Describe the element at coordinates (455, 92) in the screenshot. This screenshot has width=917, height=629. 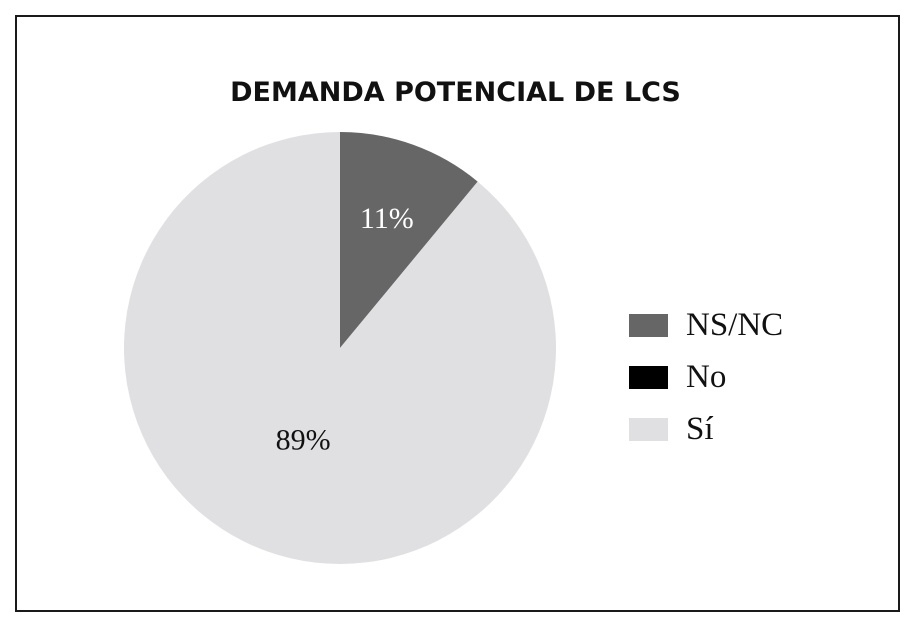
I see `chart-title: DEMANDA POTENCIAL DE LCS` at that location.